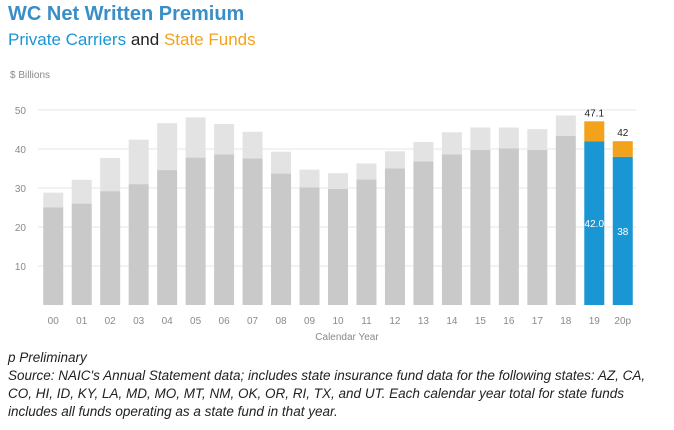  I want to click on x-axis-label: Calendar Year, so click(347, 337).